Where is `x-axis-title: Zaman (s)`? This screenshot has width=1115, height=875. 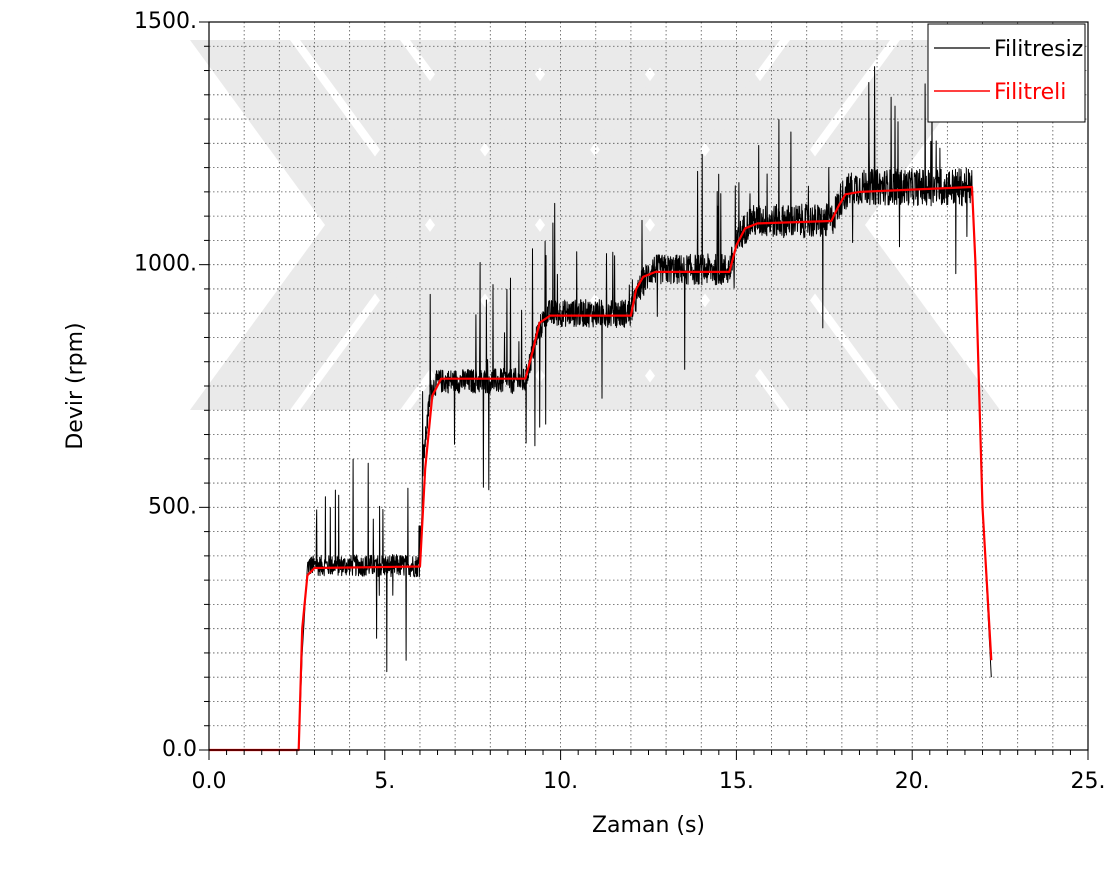
x-axis-title: Zaman (s) is located at coordinates (648, 825).